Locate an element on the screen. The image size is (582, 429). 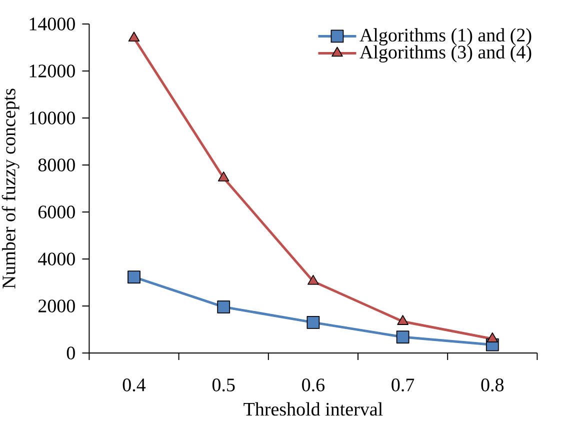
x-tick-label: 0.8 is located at coordinates (492, 385).